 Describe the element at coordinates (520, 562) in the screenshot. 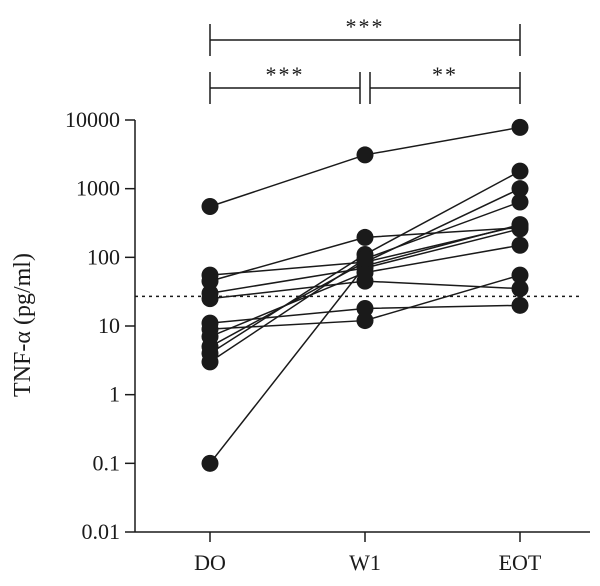

I see `x-tick-label: EOT` at that location.